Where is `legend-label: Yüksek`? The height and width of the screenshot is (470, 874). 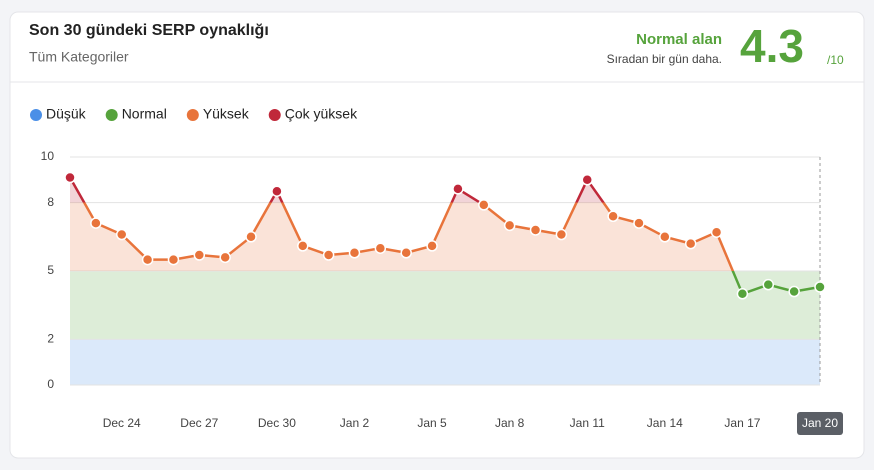
legend-label: Yüksek is located at coordinates (226, 114).